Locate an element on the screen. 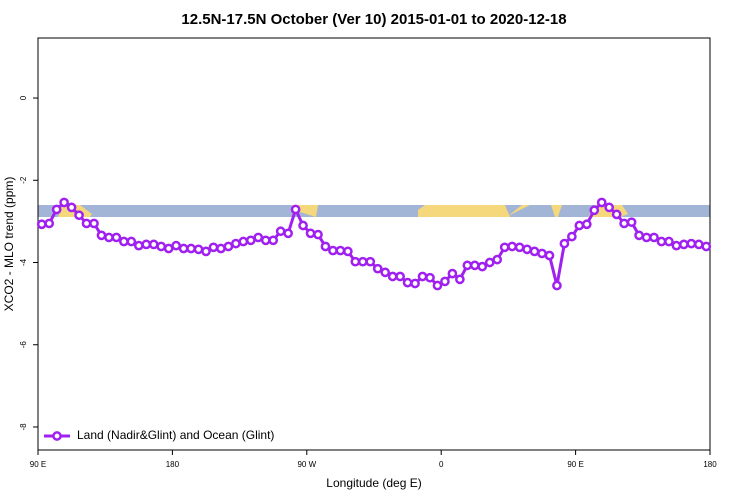  legend-marker is located at coordinates (57, 436).